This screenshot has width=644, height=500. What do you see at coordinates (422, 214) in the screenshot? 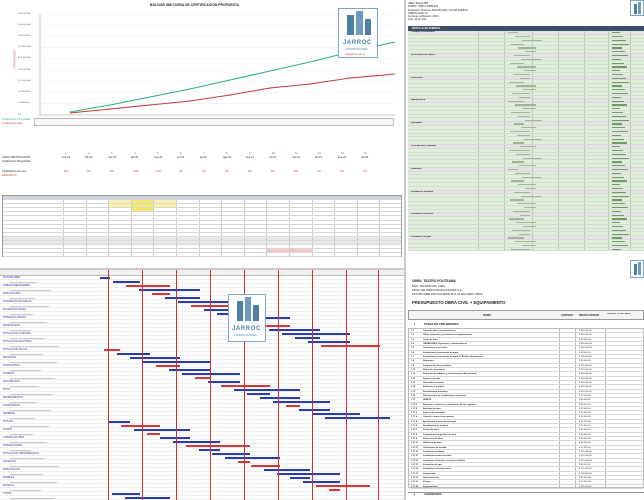
I see `budget-row-label: Instalacion electrica` at bounding box center [422, 214].